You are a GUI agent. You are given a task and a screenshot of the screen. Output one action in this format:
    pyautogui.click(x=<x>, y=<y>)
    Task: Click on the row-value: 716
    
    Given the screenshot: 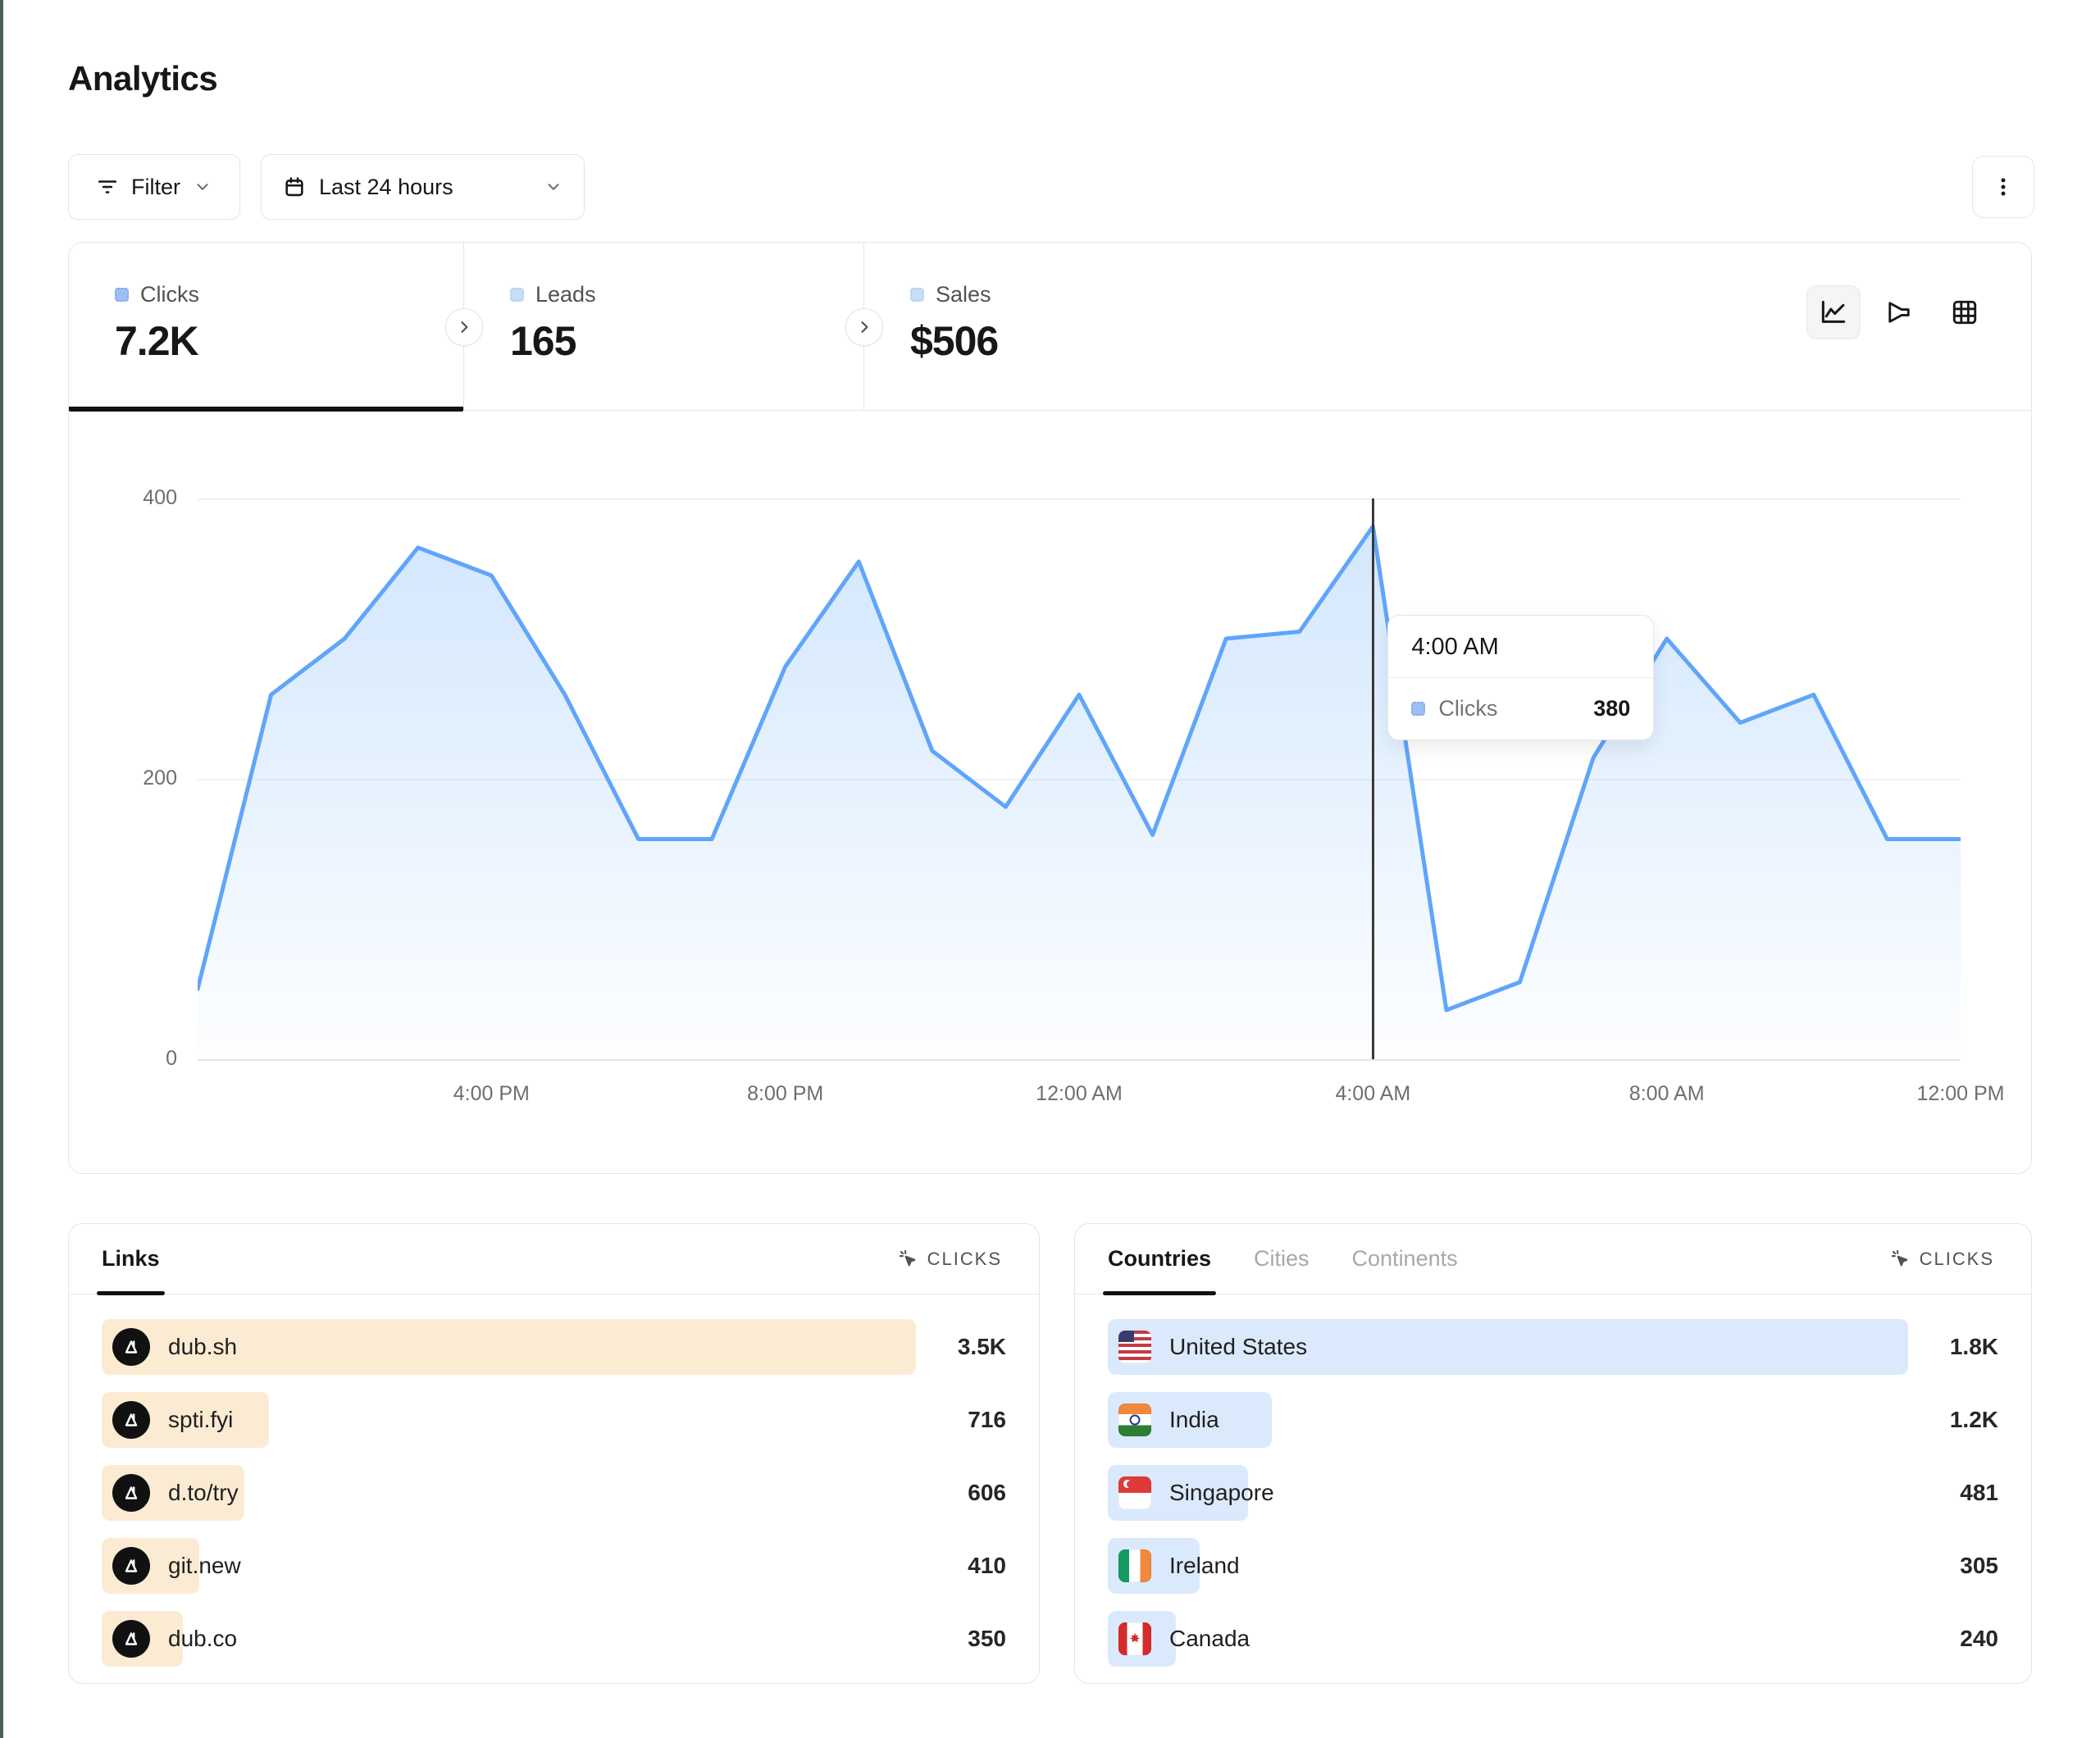 What is the action you would take?
    pyautogui.click(x=987, y=1419)
    